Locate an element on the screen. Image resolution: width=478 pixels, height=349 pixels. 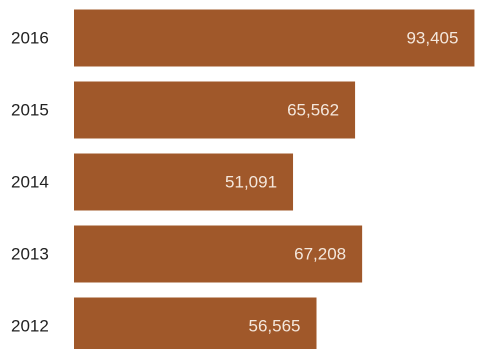
value-label-2016: 93,405 is located at coordinates (432, 38).